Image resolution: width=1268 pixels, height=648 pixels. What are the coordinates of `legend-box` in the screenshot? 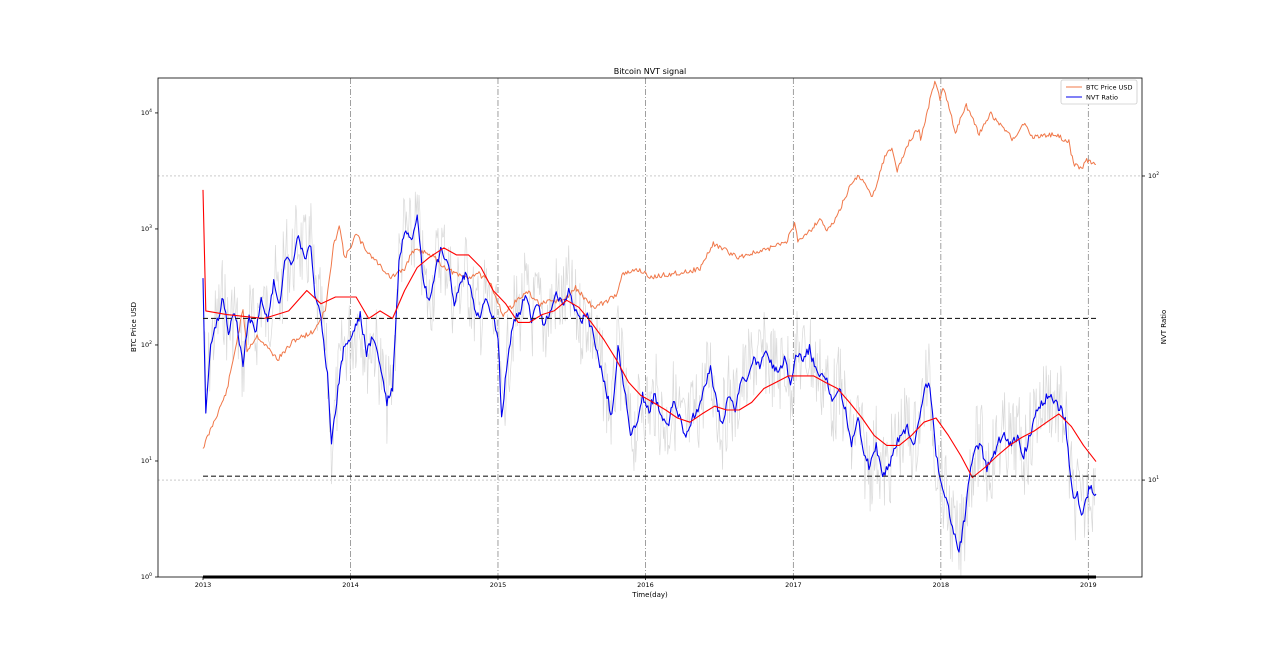 It's located at (1099, 92).